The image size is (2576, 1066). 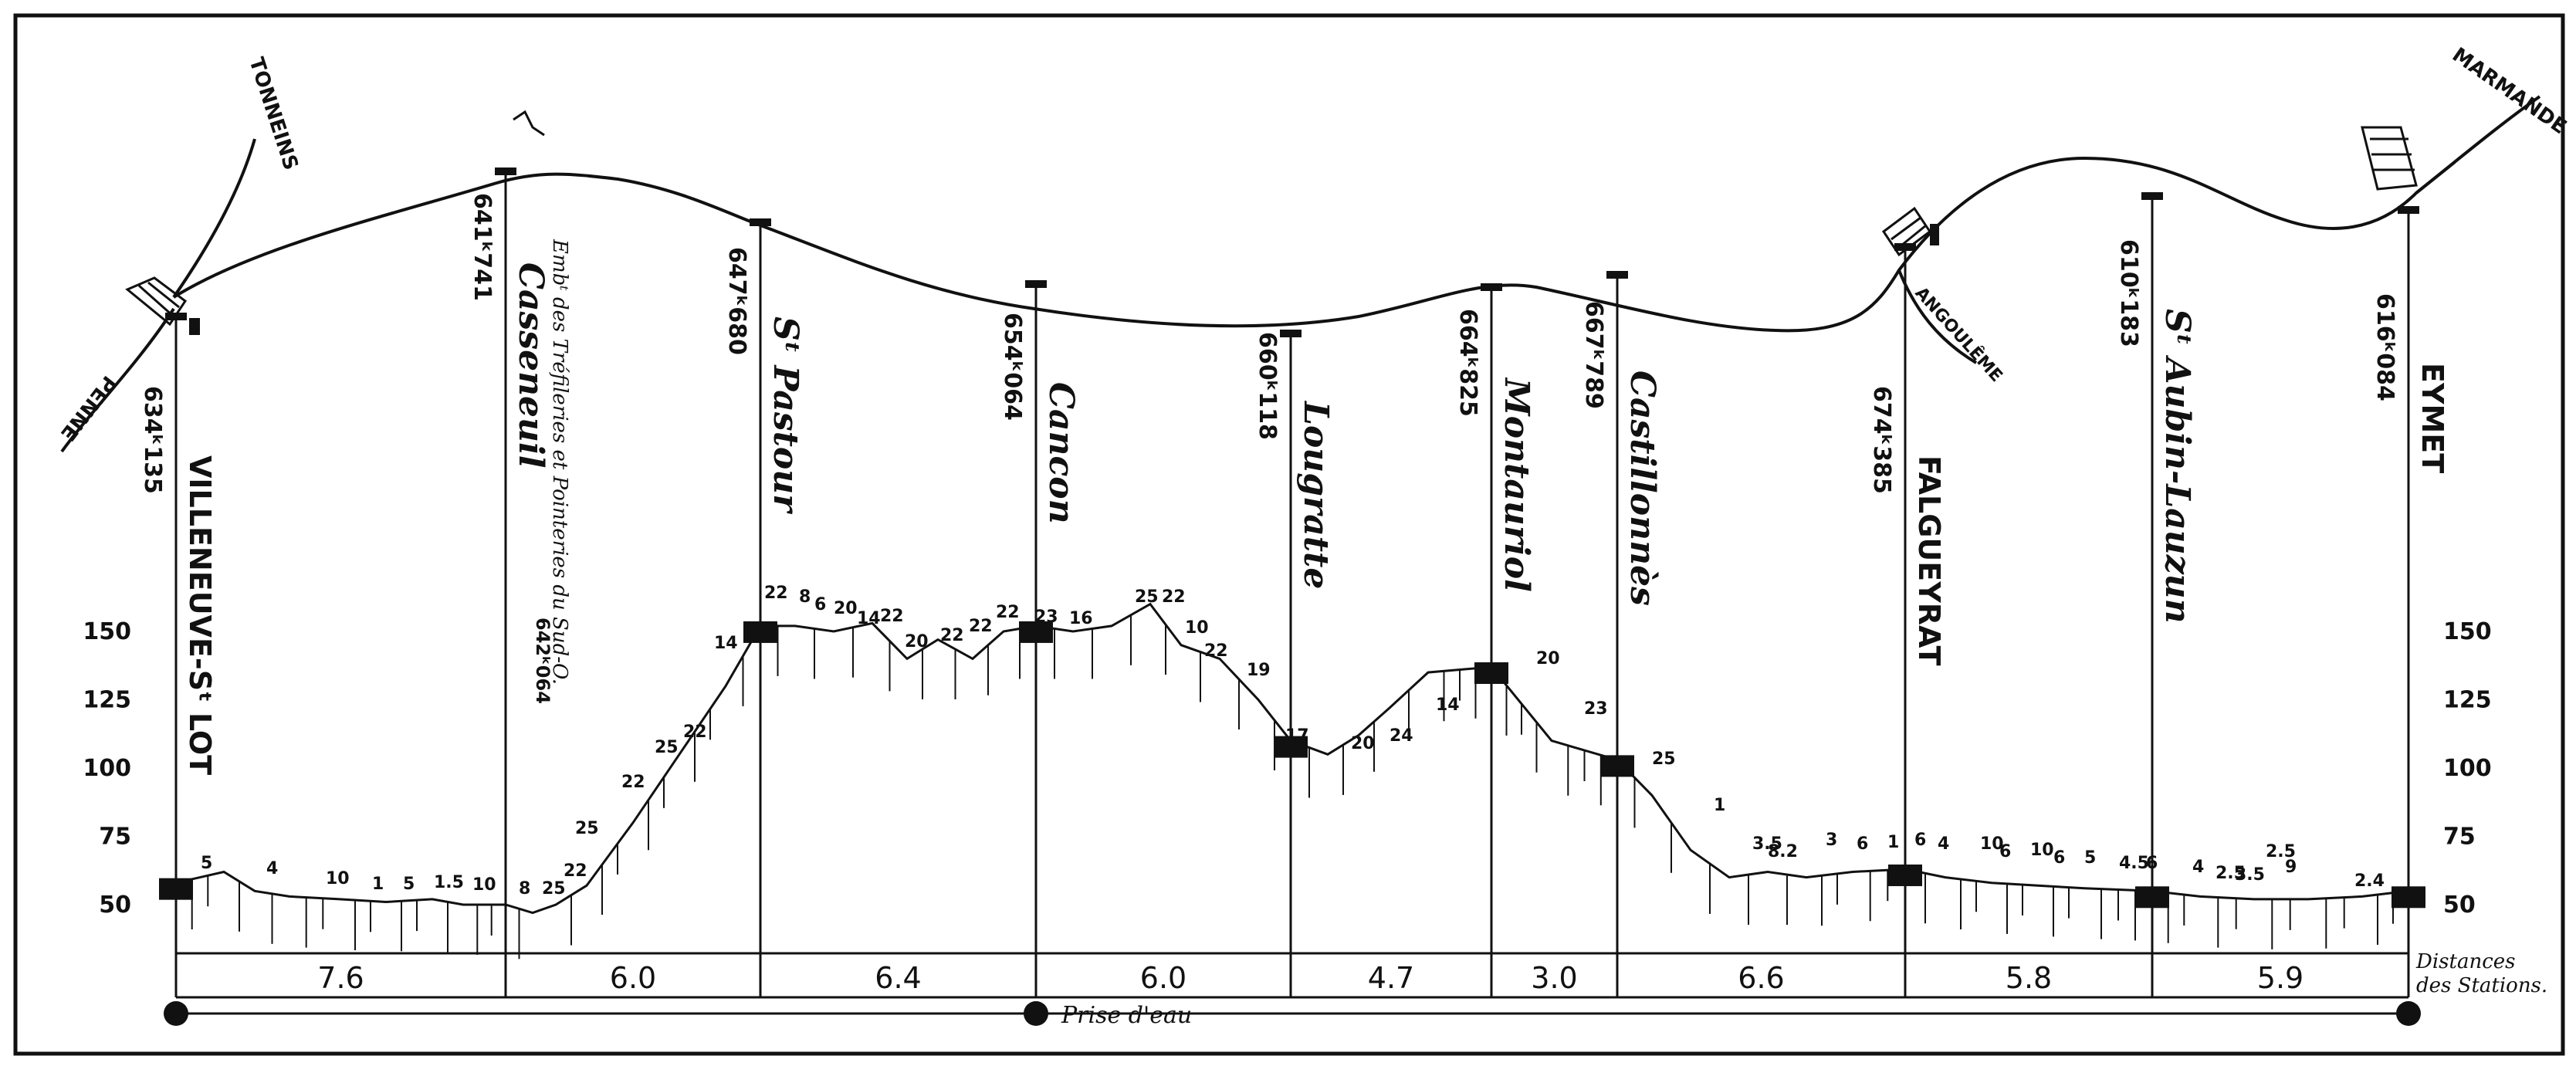 What do you see at coordinates (1783, 851) in the screenshot?
I see `gradient-label: 8.2` at bounding box center [1783, 851].